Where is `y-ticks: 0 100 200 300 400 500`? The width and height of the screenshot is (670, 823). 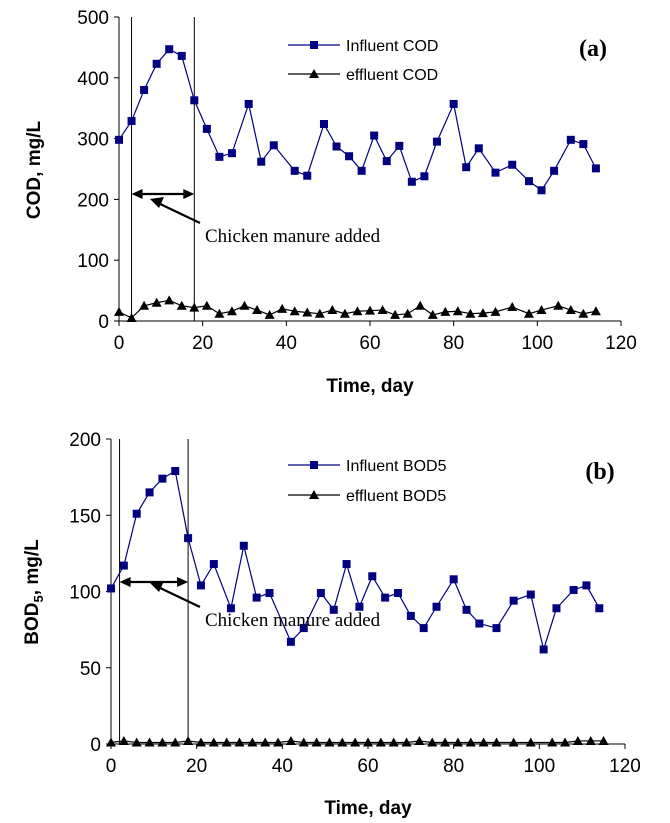 y-ticks: 0 100 200 300 400 500 is located at coordinates (98, 170).